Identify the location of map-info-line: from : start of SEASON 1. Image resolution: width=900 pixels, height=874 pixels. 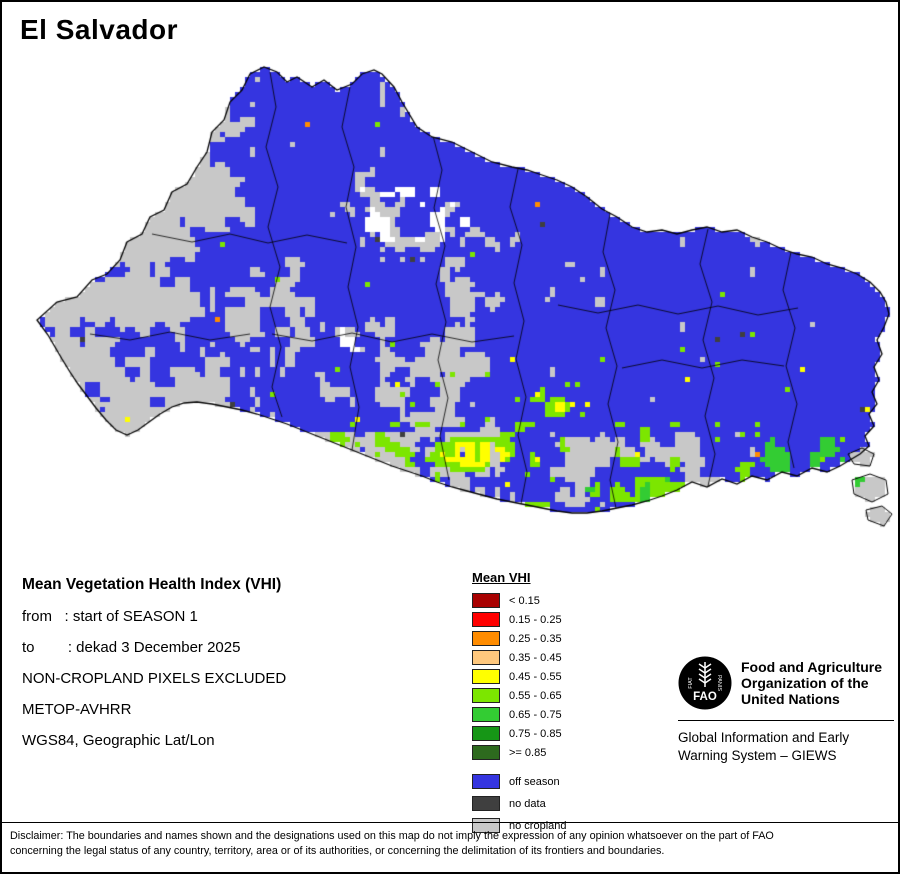
(110, 616).